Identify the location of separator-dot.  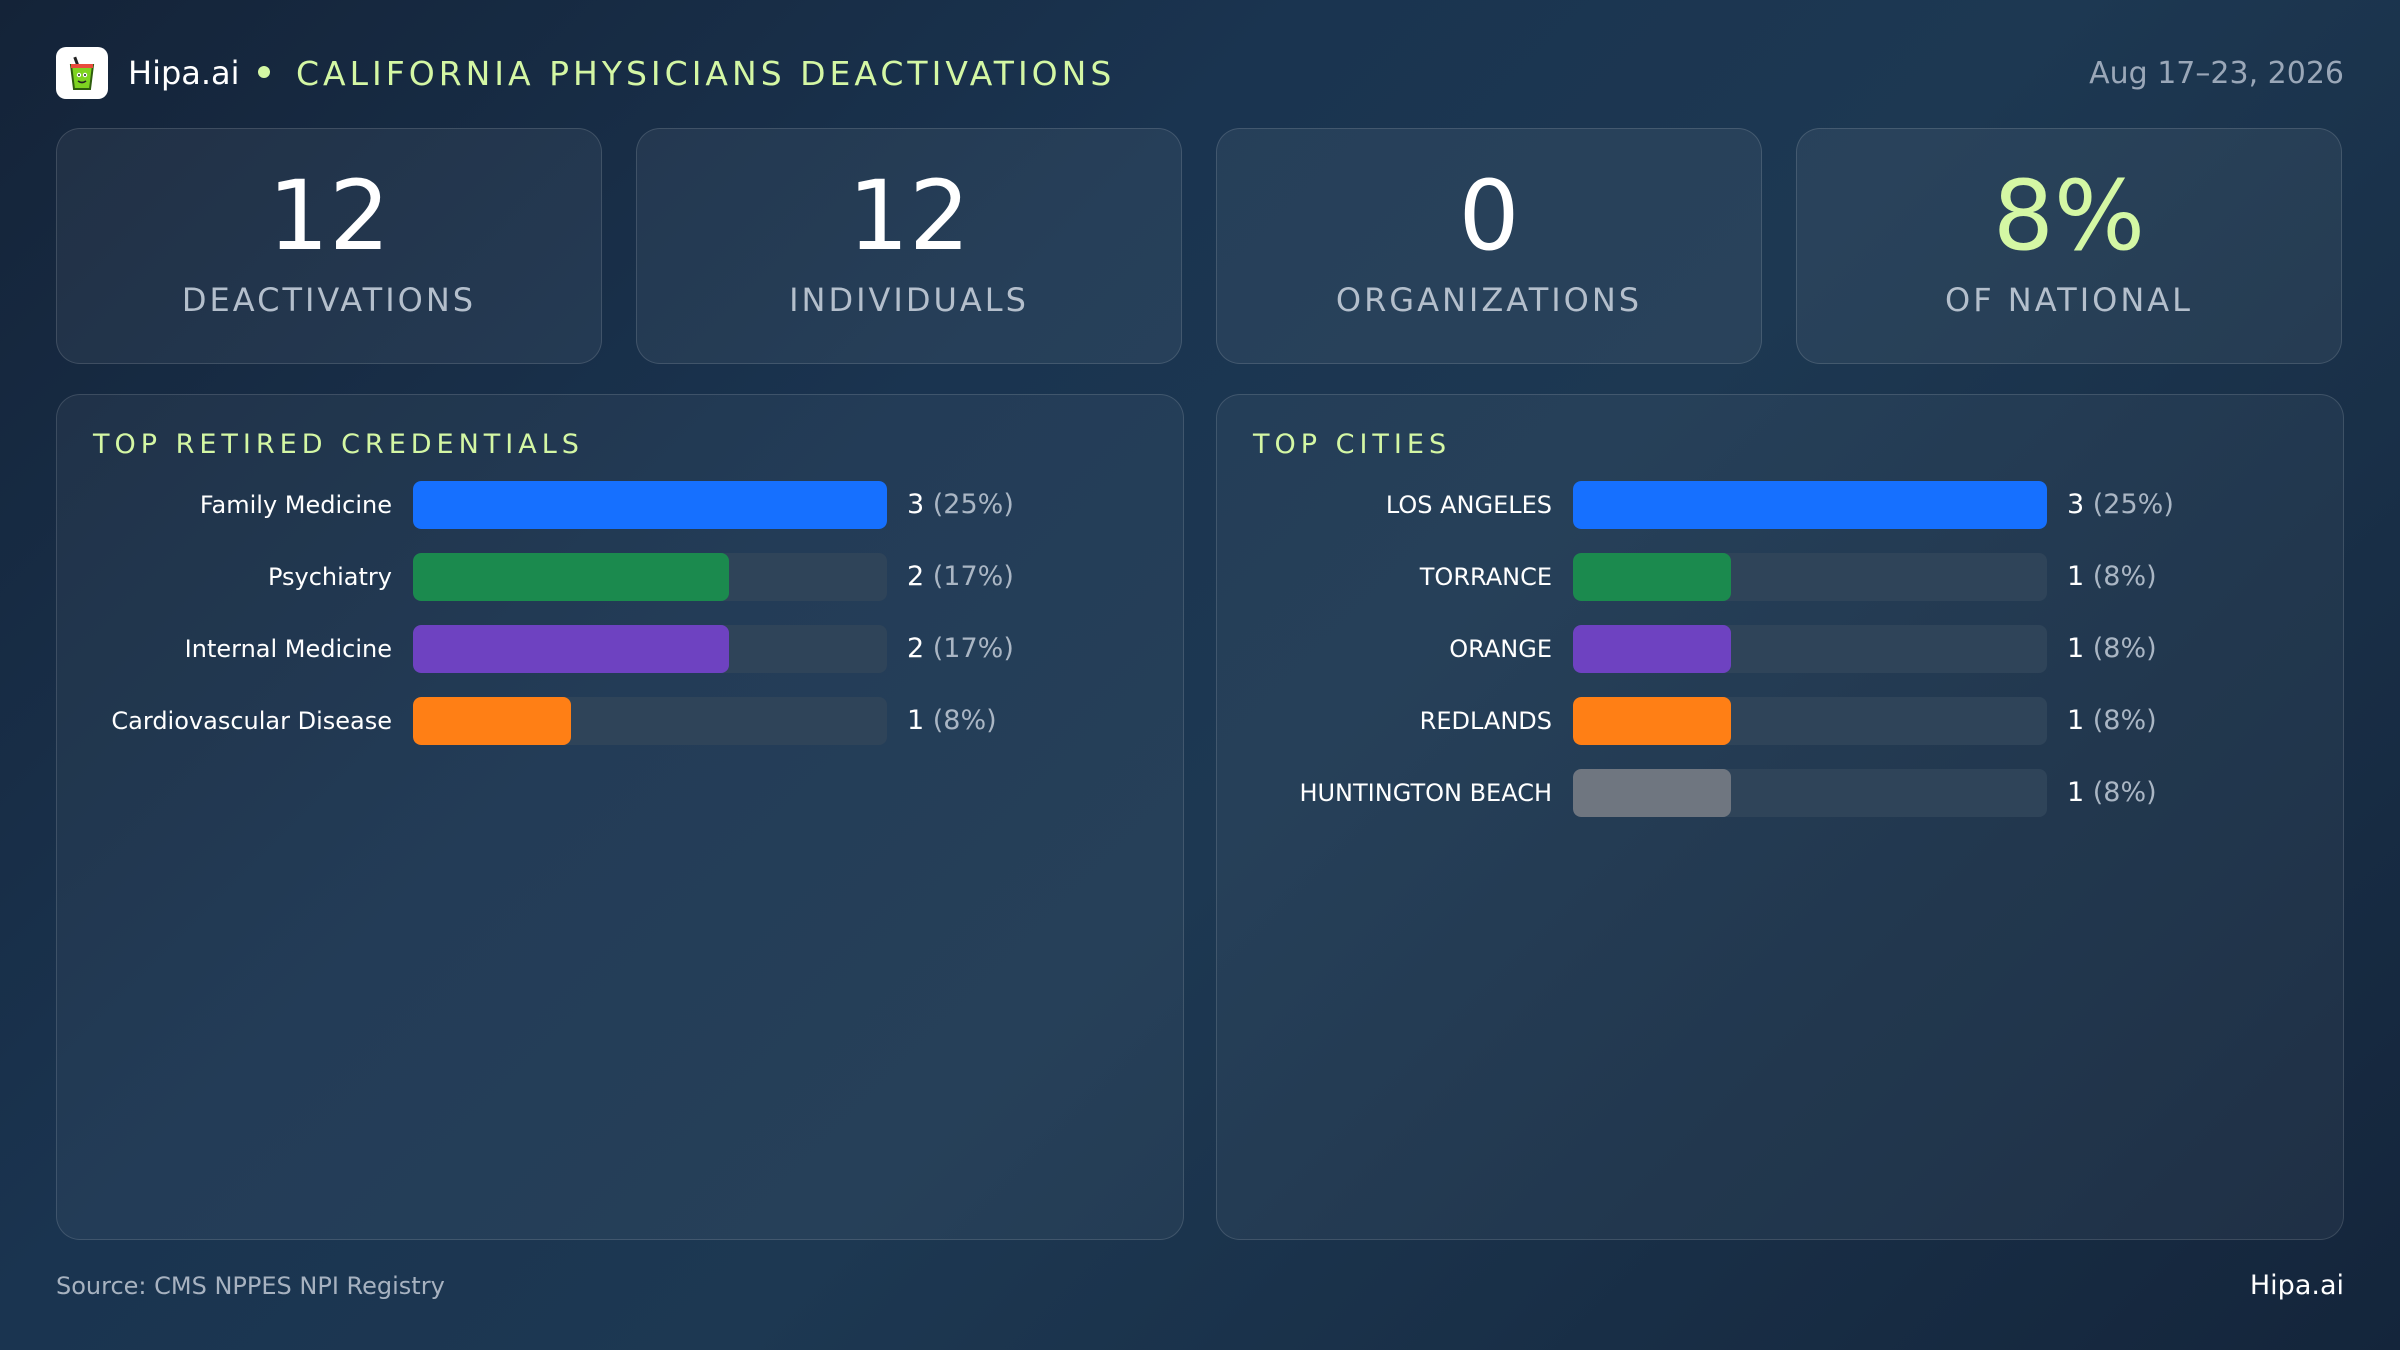
(264, 72).